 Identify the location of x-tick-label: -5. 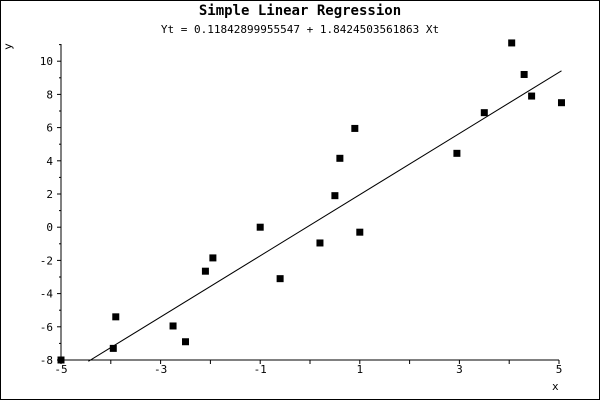
(60, 369).